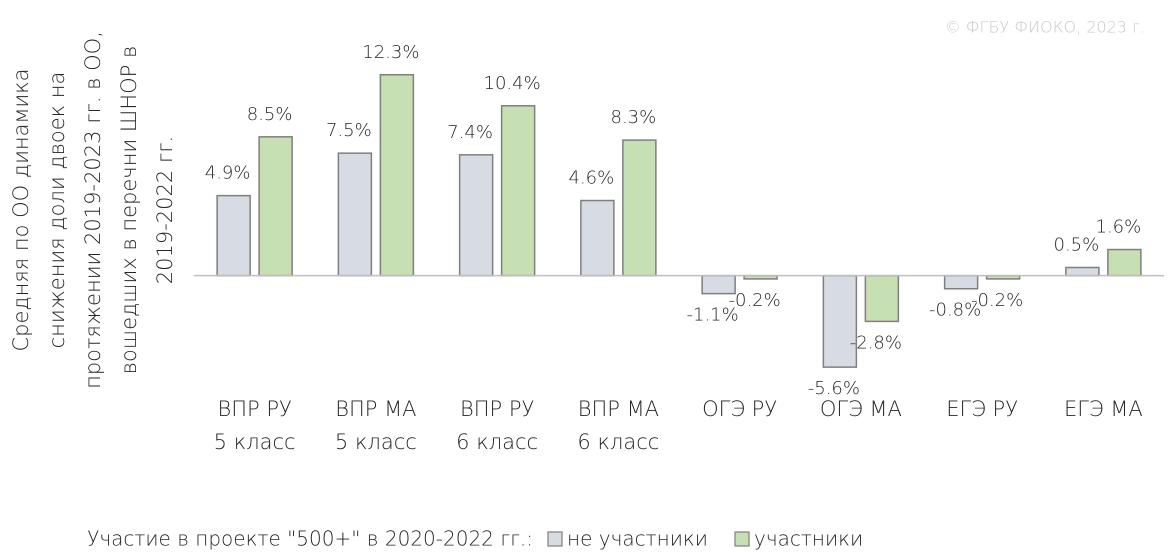 The width and height of the screenshot is (1168, 552). Describe the element at coordinates (21, 209) in the screenshot. I see `y-axis-label: Средняя по ОО динамика` at that location.